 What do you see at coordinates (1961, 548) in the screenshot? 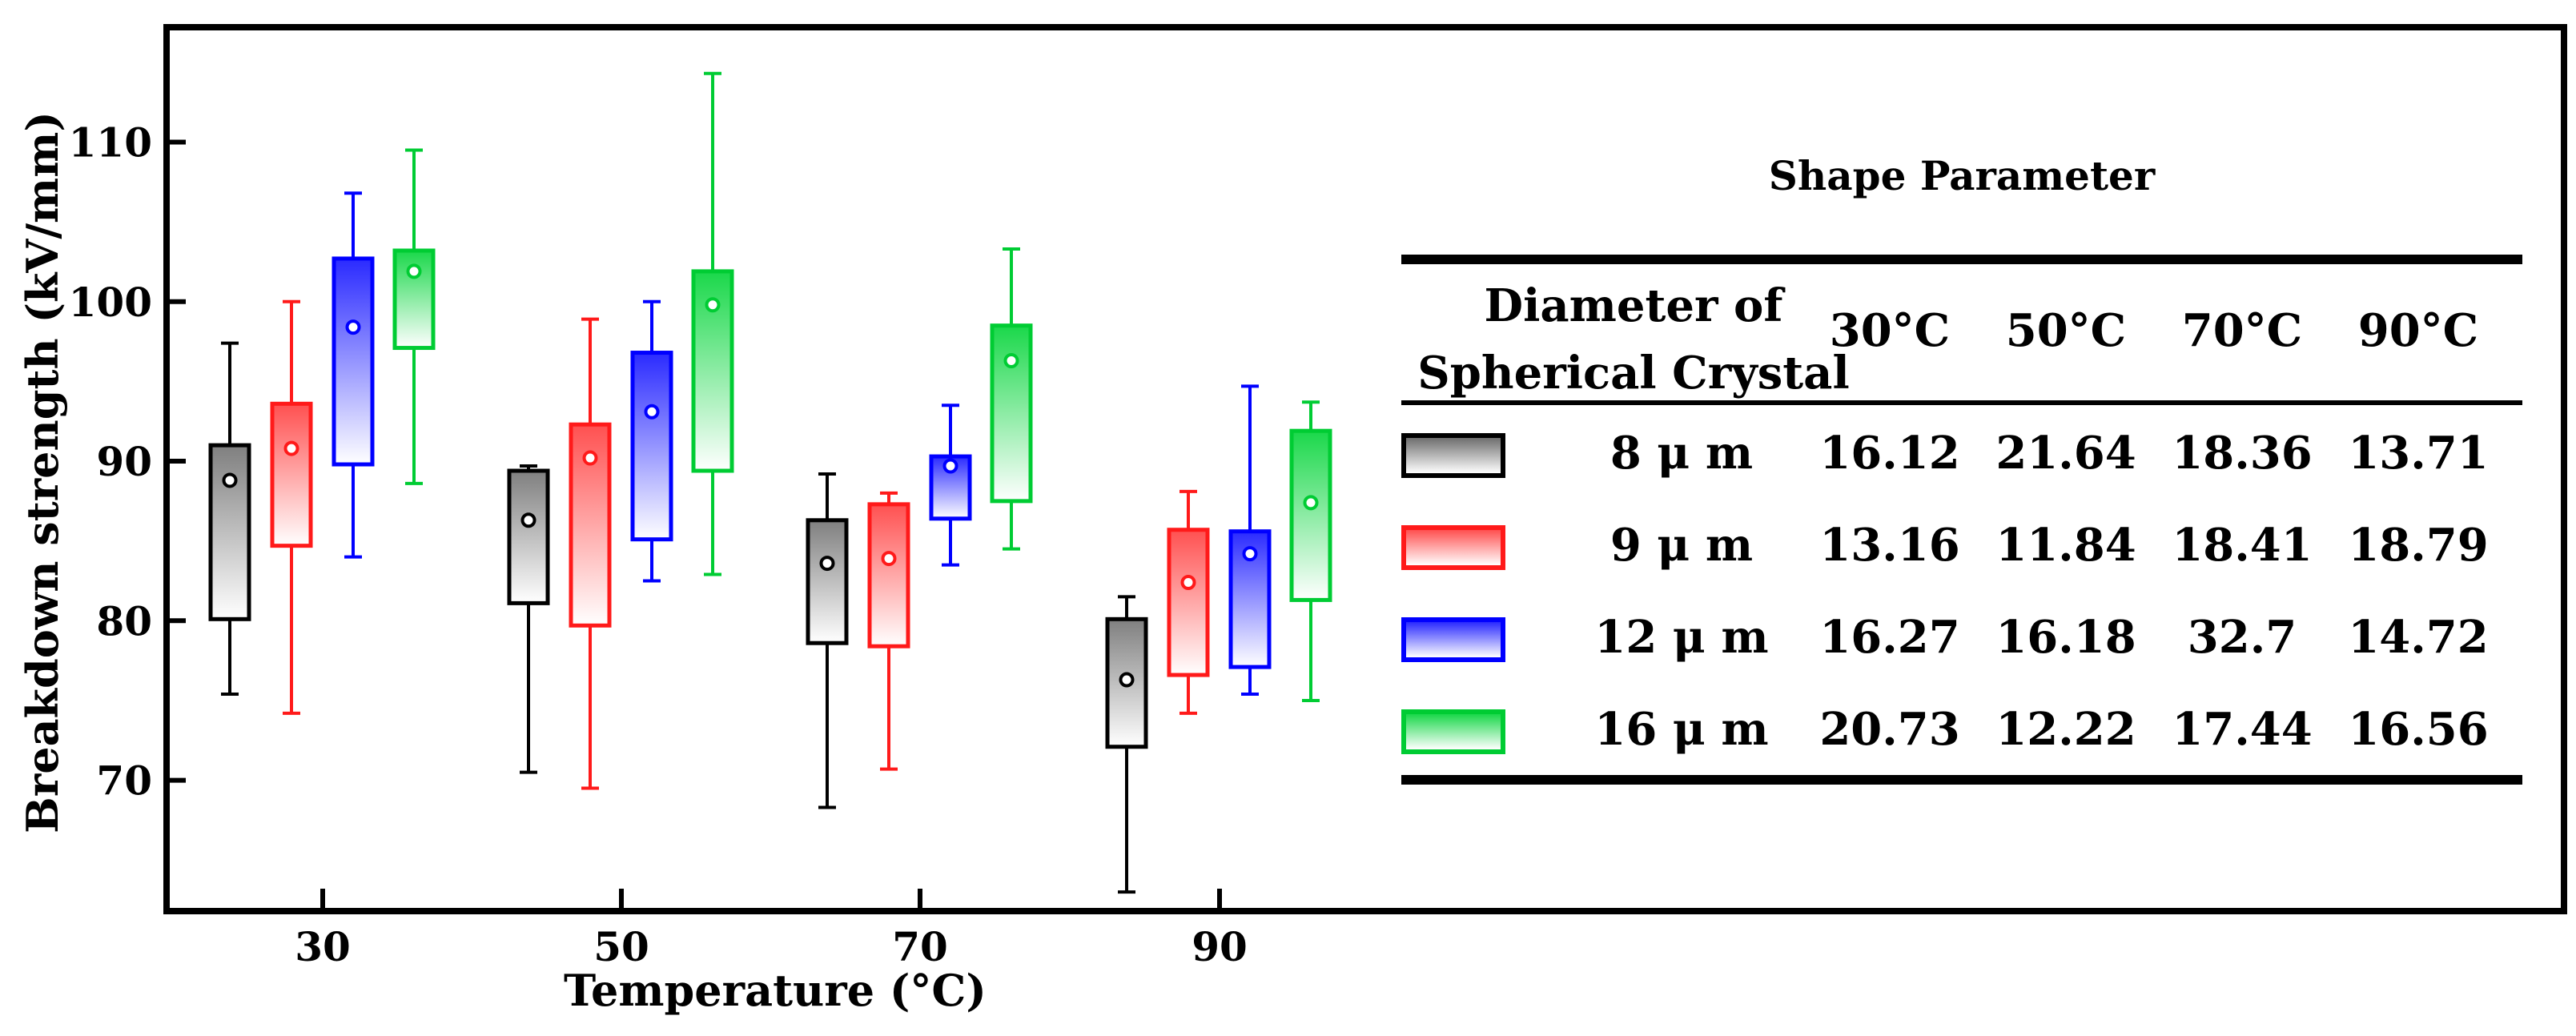
I see `table-row: 9 μ m 13.16 11.84 18.41 18.79` at bounding box center [1961, 548].